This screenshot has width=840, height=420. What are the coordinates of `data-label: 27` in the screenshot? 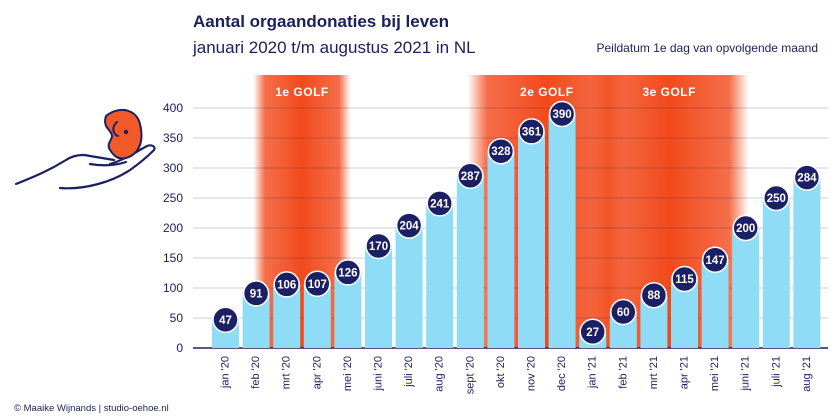 It's located at (592, 333).